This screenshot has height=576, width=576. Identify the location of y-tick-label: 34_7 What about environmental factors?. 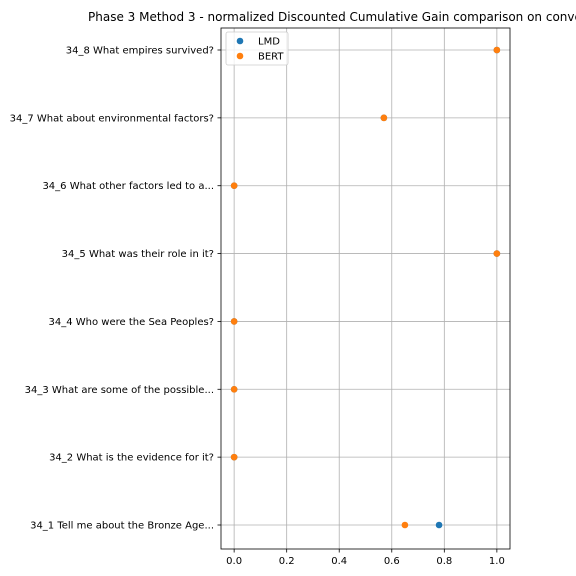
(112, 118).